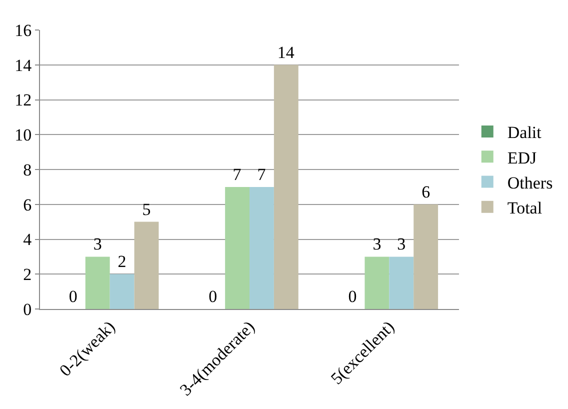 This screenshot has height=409, width=568. I want to click on y-tick-label: 14, so click(23, 65).